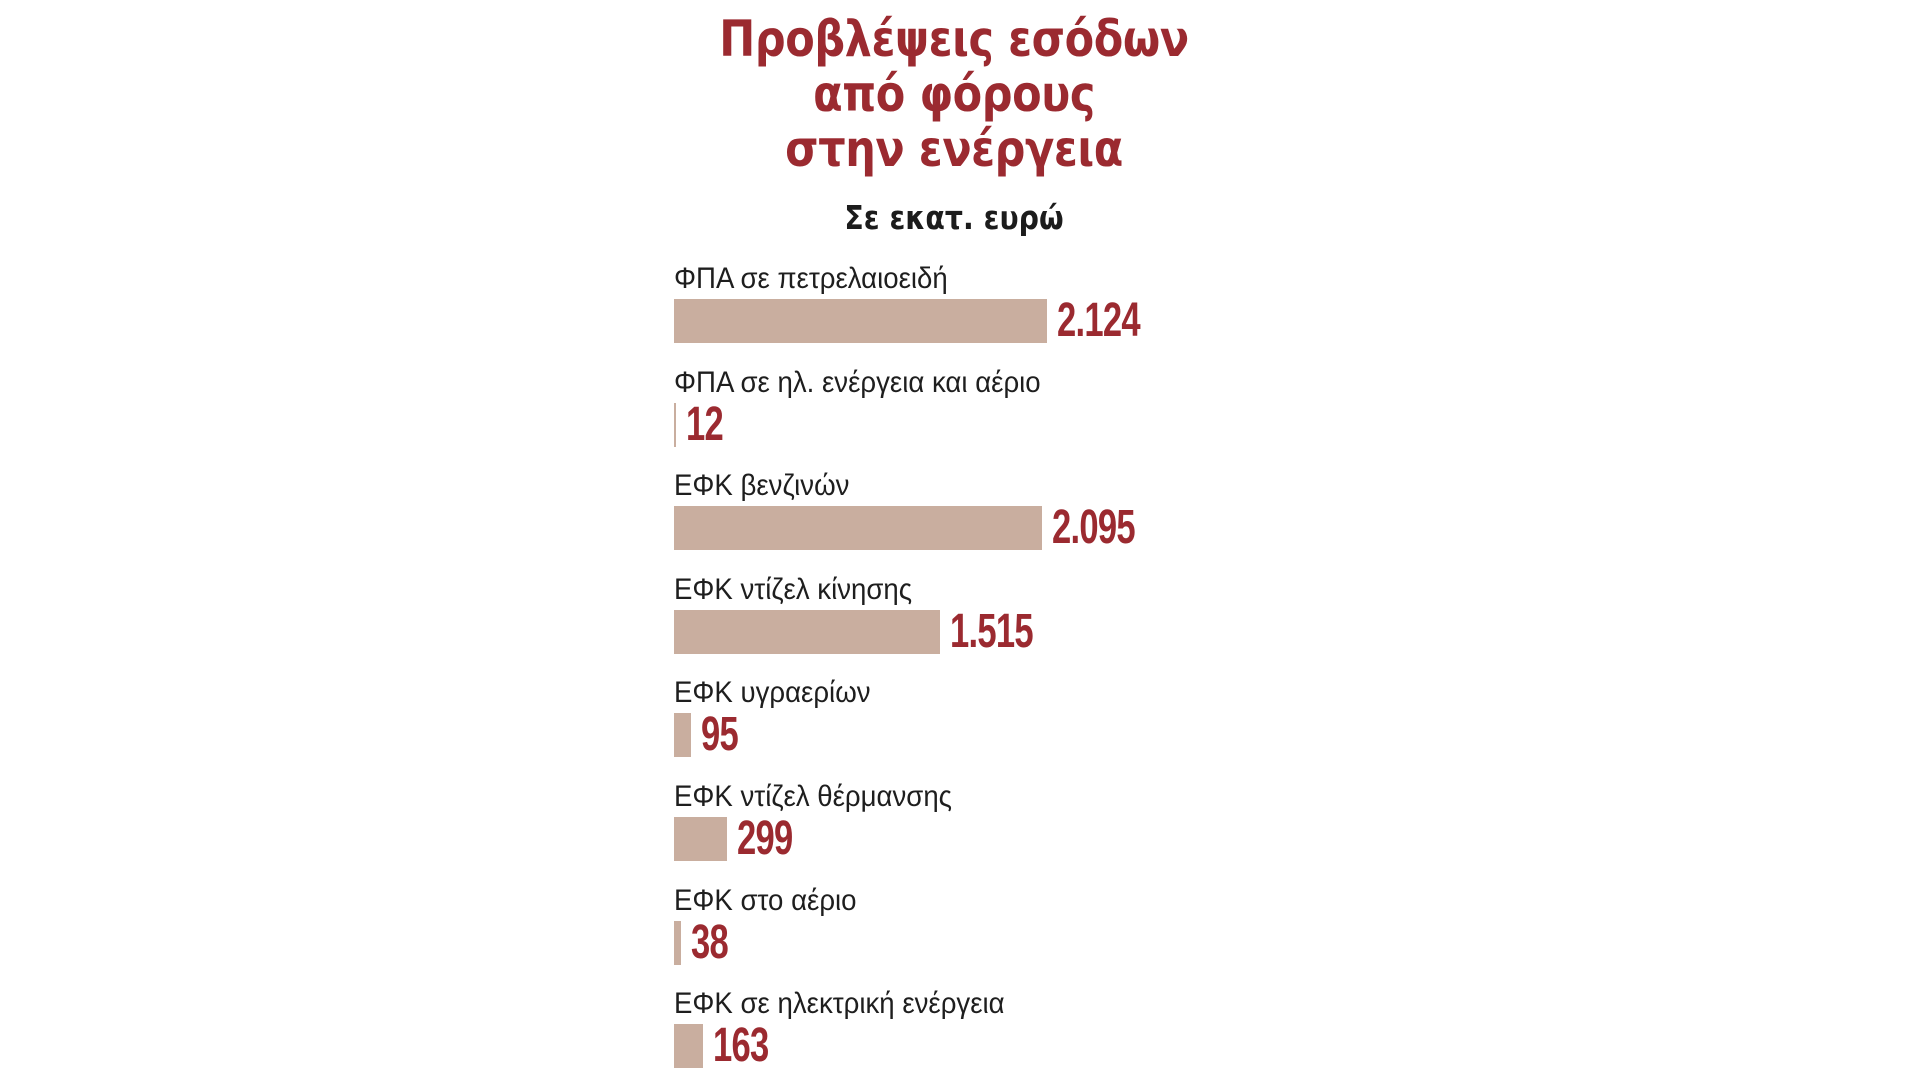  I want to click on title-line-1: Προβλέψεις εσόδων, so click(954, 39).